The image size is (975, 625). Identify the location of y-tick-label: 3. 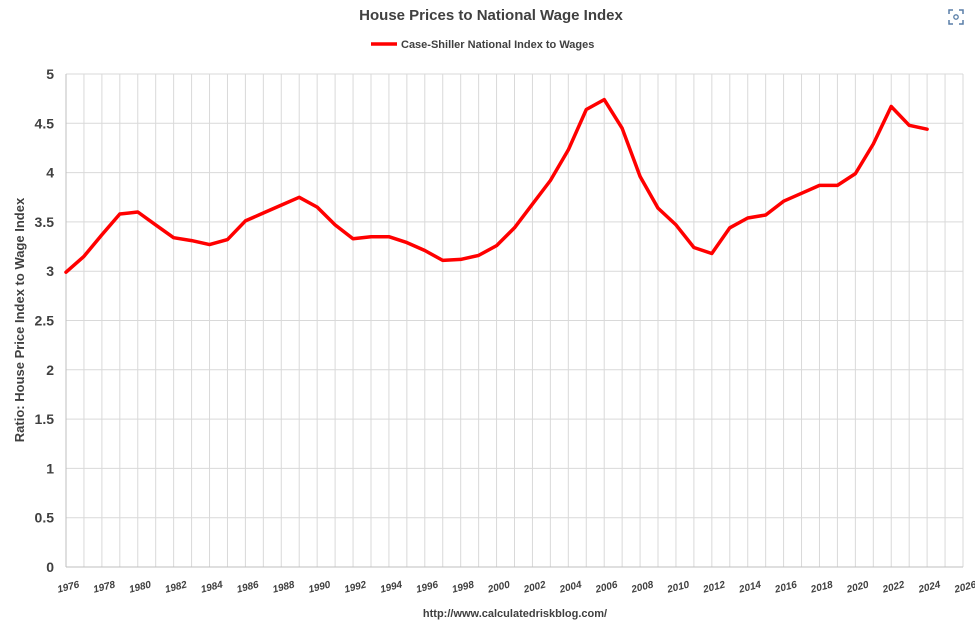
(50, 271).